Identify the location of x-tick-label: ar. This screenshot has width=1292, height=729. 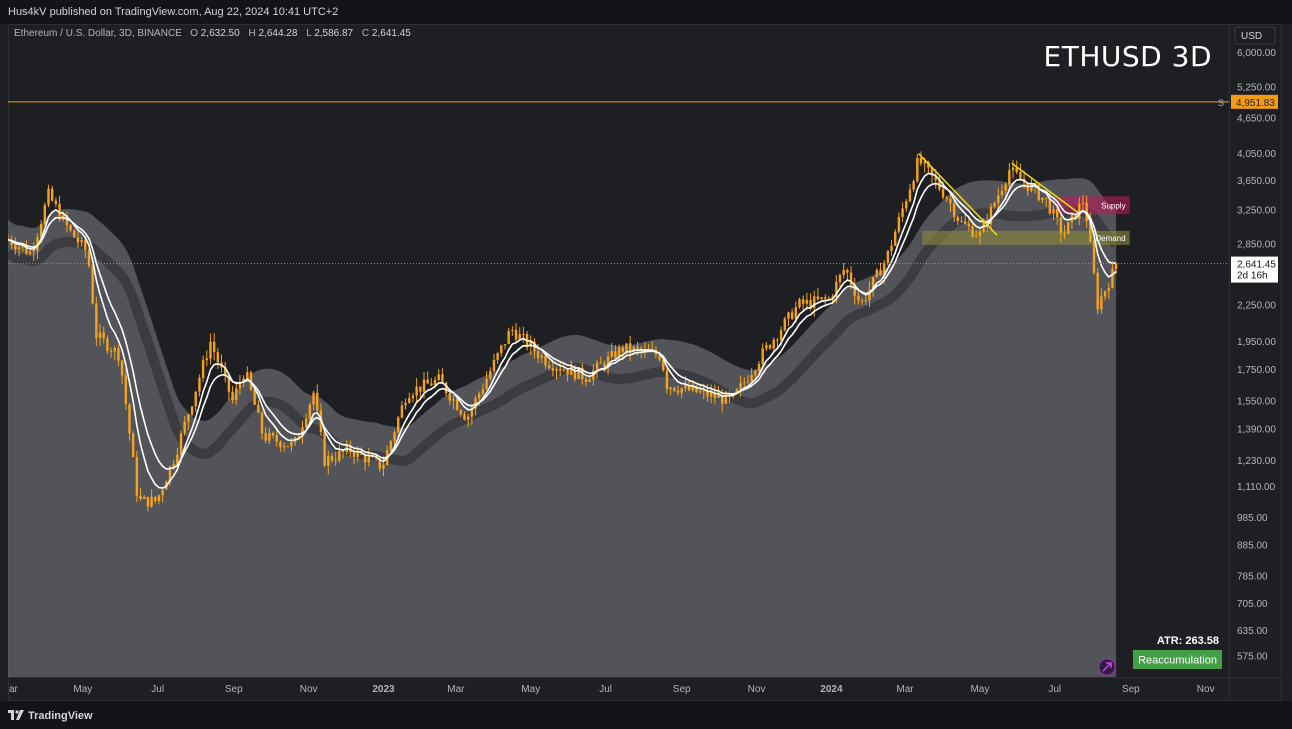
(14, 689).